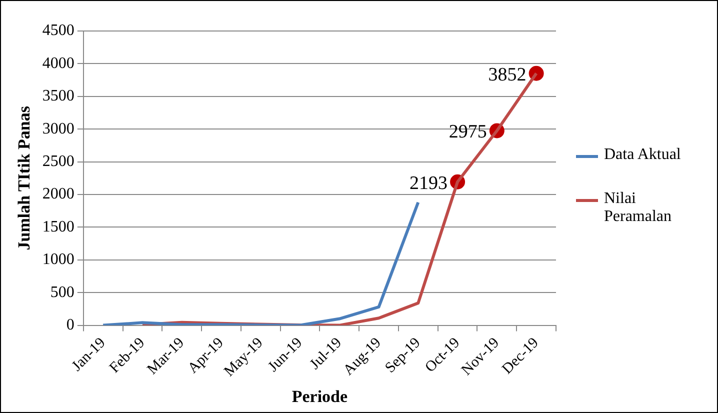 This screenshot has height=413, width=718. What do you see at coordinates (58, 227) in the screenshot?
I see `y-tick-label: 1500` at bounding box center [58, 227].